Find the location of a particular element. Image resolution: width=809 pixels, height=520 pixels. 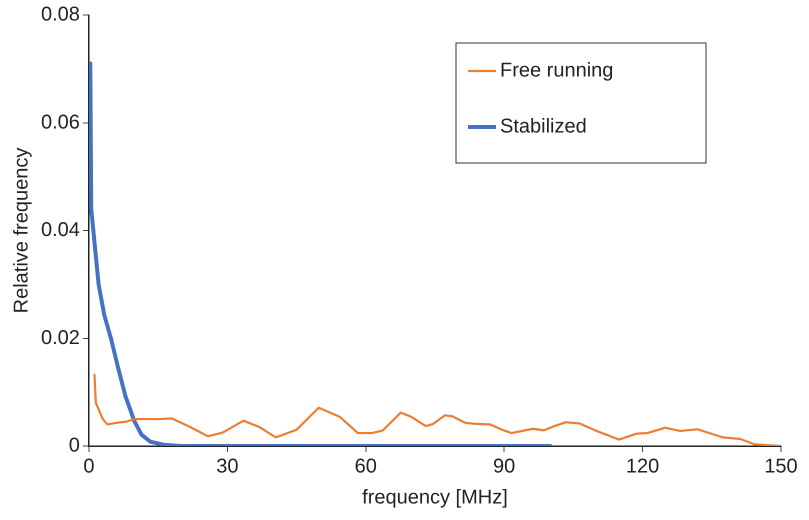

x-axis-title: frequency [MHz] is located at coordinates (435, 497).